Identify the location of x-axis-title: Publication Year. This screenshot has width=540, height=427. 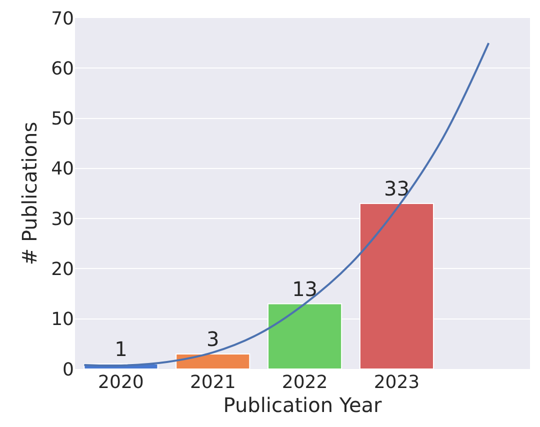
(302, 405).